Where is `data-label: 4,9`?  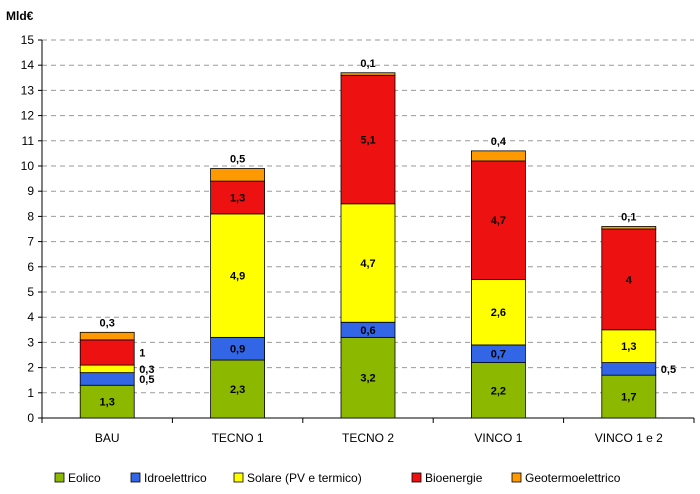 data-label: 4,9 is located at coordinates (237, 277).